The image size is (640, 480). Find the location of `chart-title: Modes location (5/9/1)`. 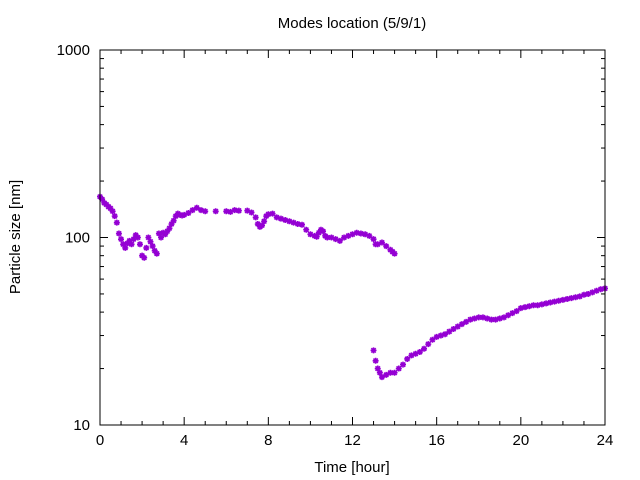

chart-title: Modes location (5/9/1) is located at coordinates (352, 23).